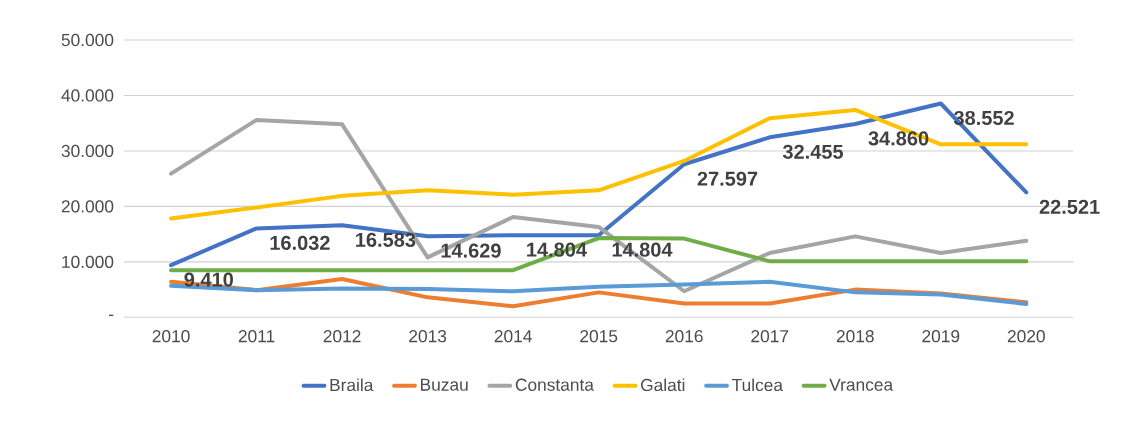 This screenshot has width=1148, height=433. What do you see at coordinates (554, 384) in the screenshot?
I see `legend-label: Constanta` at bounding box center [554, 384].